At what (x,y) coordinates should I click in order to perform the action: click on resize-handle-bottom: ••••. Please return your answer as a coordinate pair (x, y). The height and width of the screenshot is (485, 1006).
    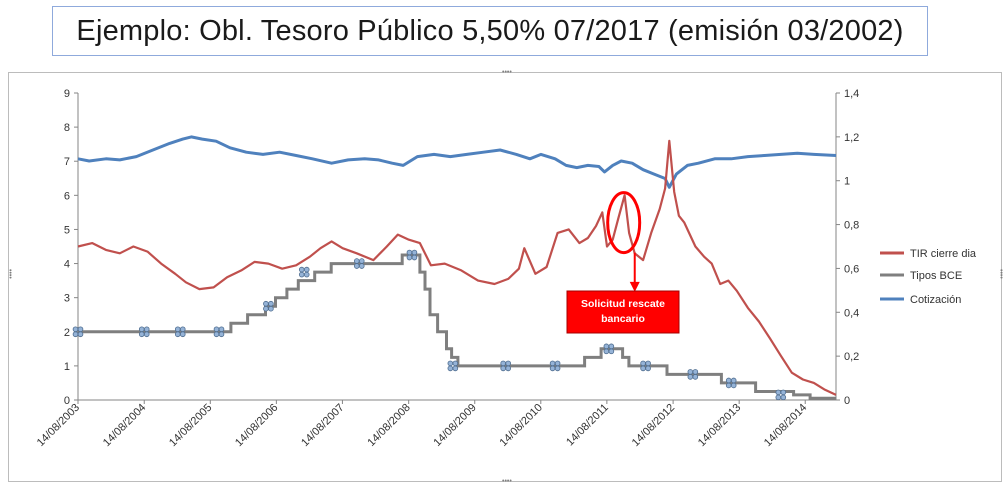
    Looking at the image, I should click on (507, 481).